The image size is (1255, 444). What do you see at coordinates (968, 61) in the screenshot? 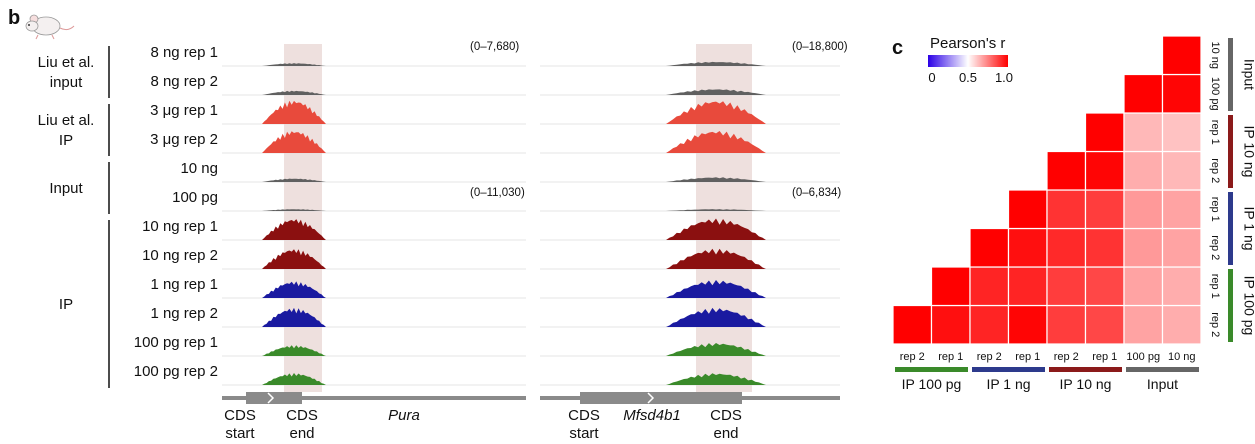
I see `legend-colorbar` at bounding box center [968, 61].